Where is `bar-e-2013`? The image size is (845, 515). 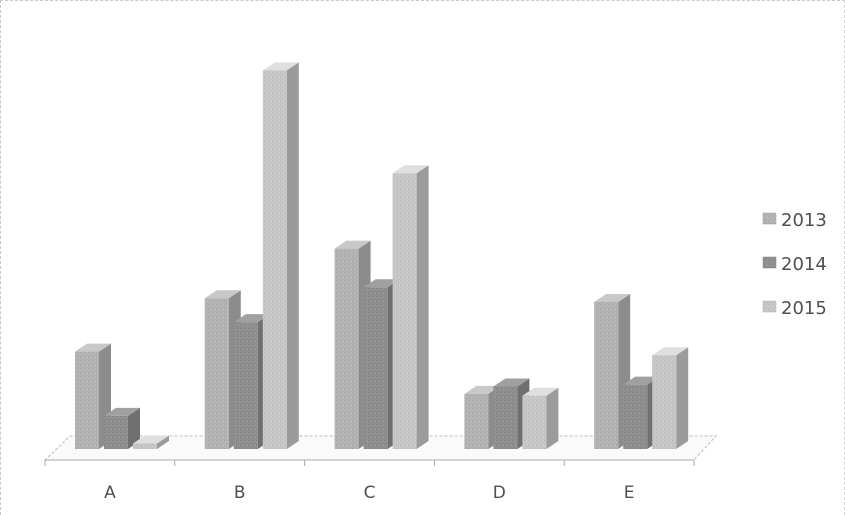
bar-e-2013 is located at coordinates (612, 371).